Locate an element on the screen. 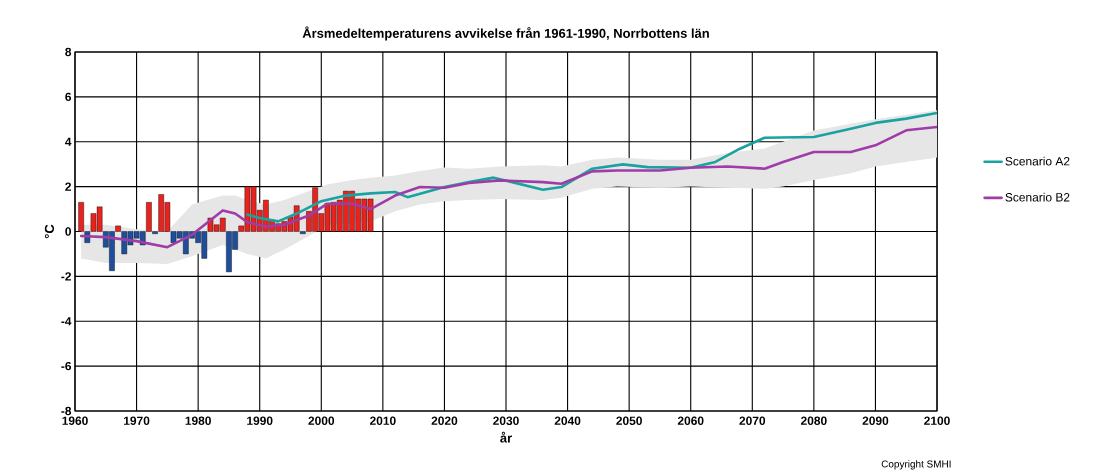 This screenshot has height=475, width=1108. y-tick-label: 2 is located at coordinates (68, 186).